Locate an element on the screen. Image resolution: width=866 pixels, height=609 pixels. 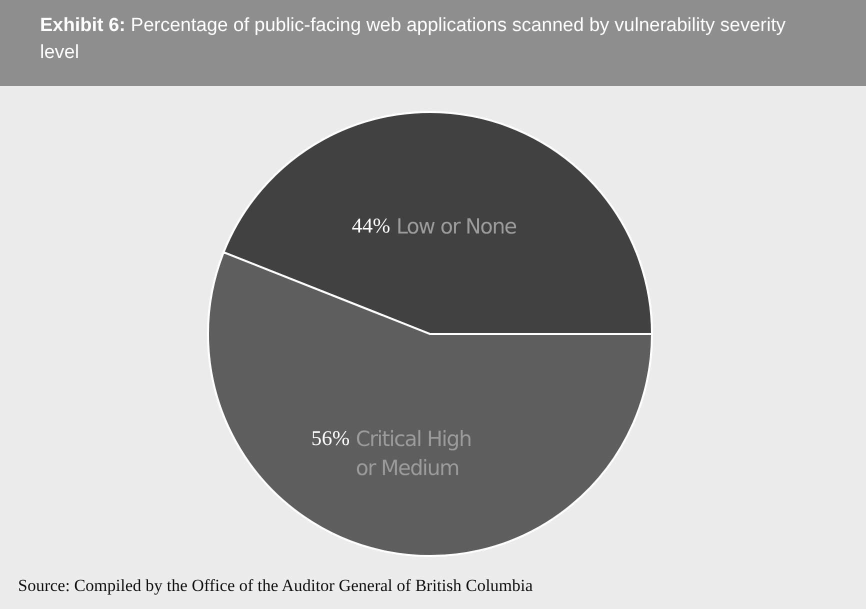
data-label: 56% is located at coordinates (330, 438).